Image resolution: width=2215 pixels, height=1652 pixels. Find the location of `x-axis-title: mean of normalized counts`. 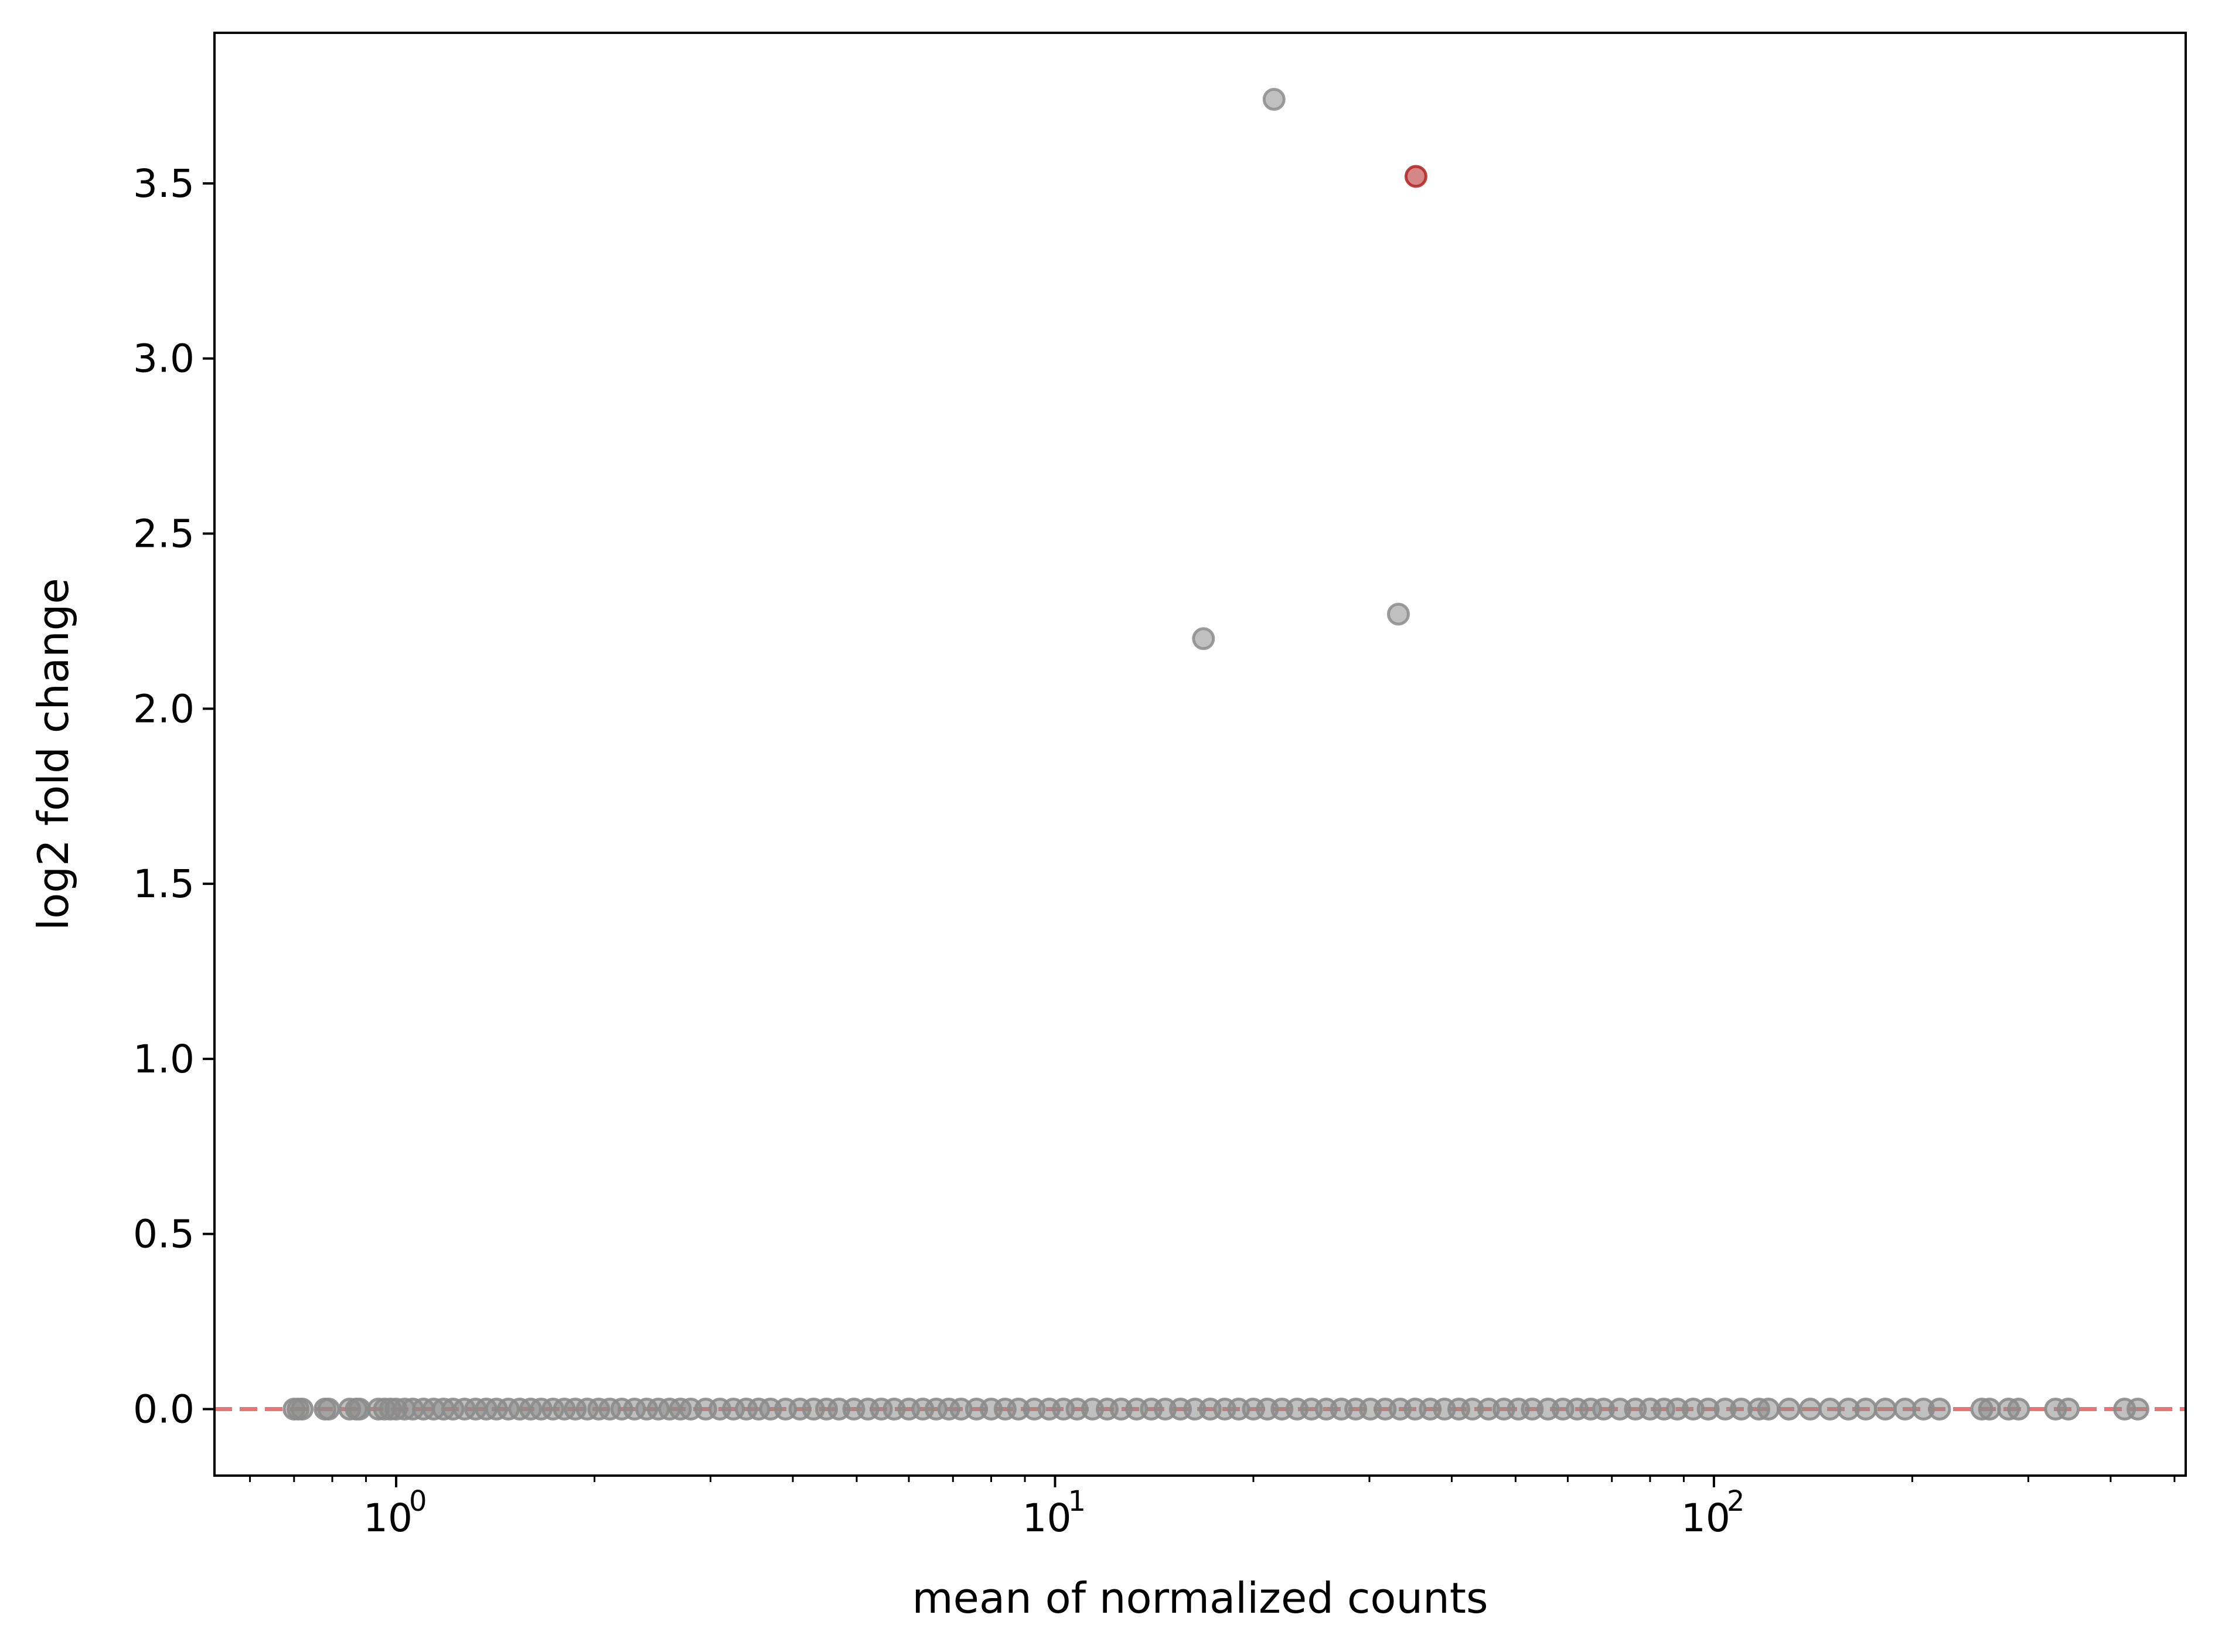

x-axis-title: mean of normalized counts is located at coordinates (1200, 1598).